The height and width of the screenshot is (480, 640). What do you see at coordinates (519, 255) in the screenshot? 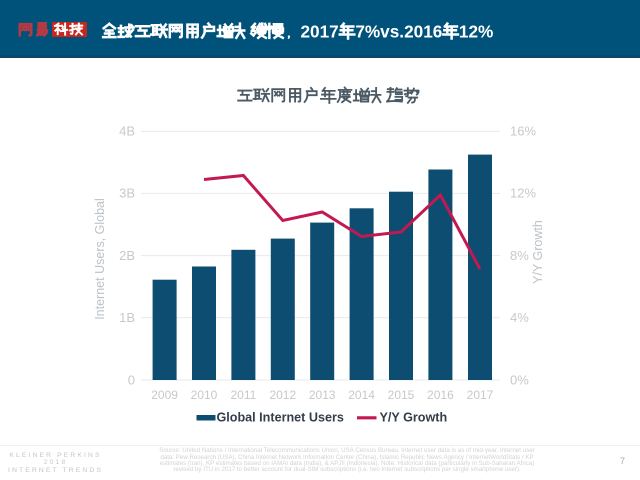
I see `svg-text: 8%` at bounding box center [519, 255].